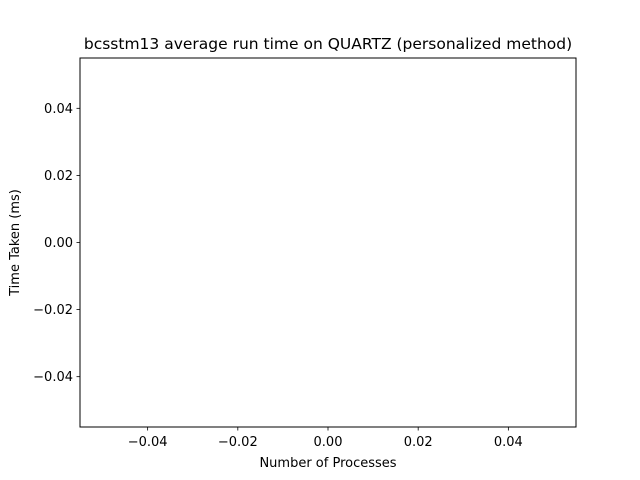 This screenshot has width=640, height=480. Describe the element at coordinates (53, 377) in the screenshot. I see `y-tick-label: −0.04` at that location.